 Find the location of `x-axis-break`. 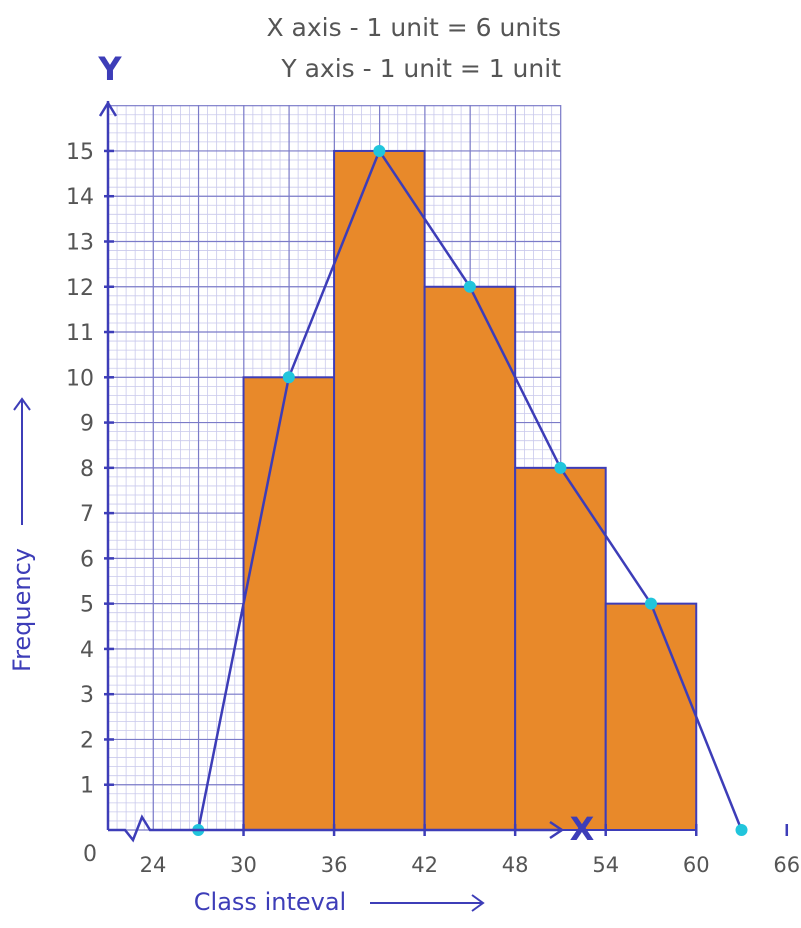

x-axis-break is located at coordinates (134, 828).